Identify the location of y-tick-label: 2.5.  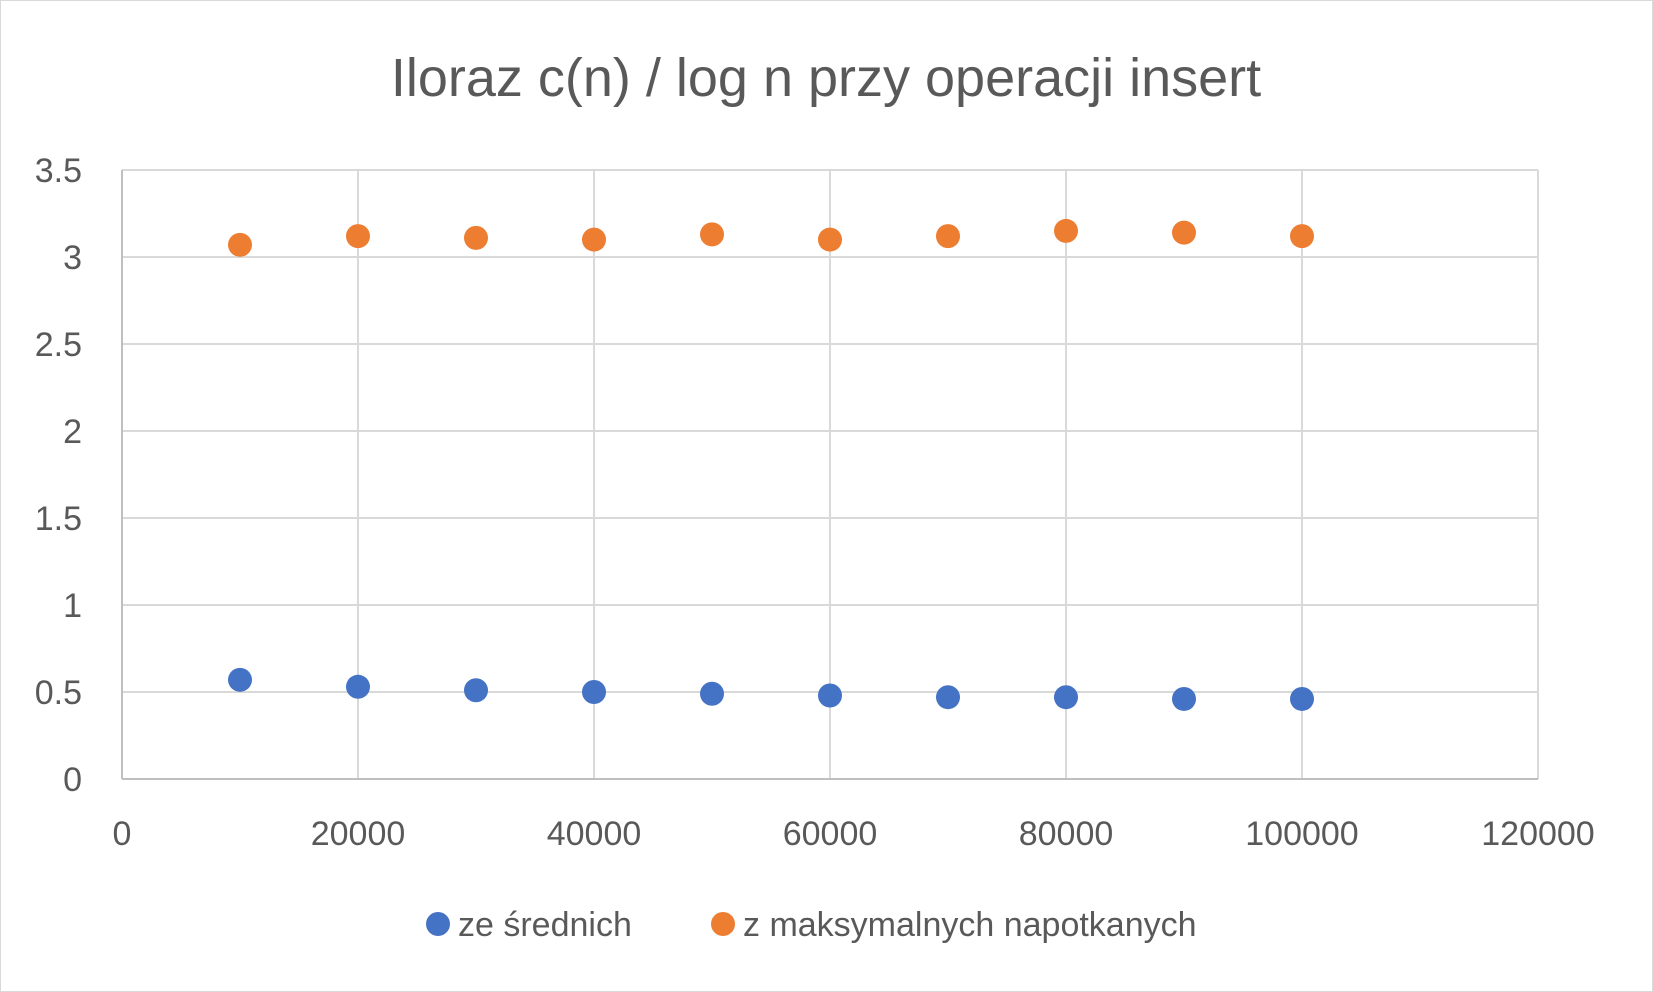
(58, 345).